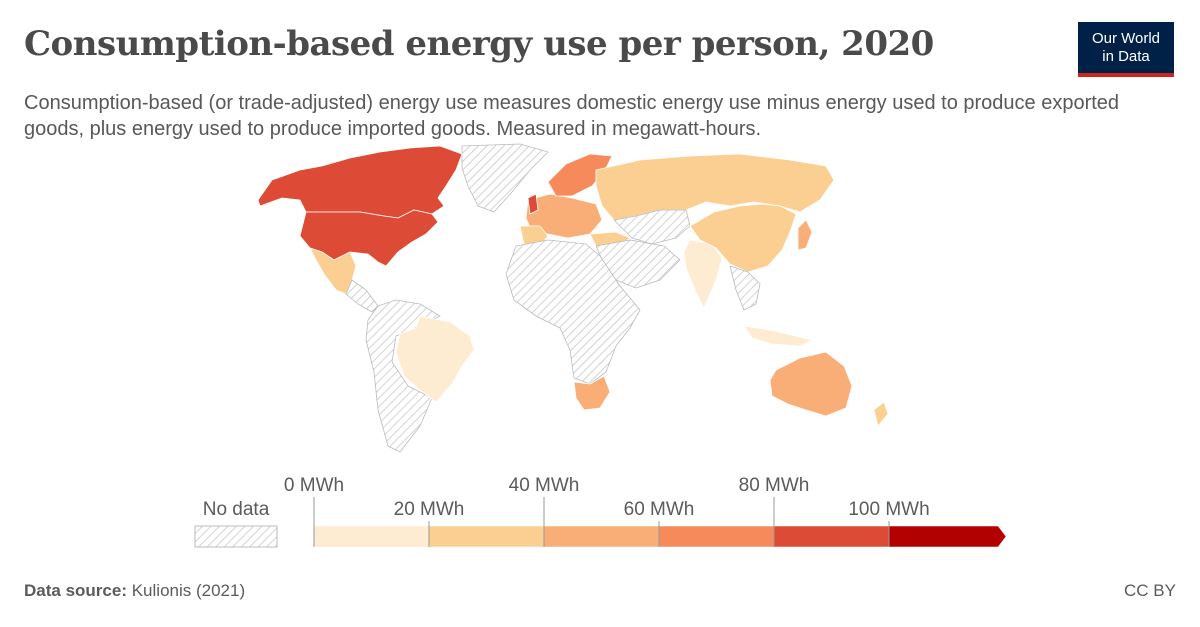  I want to click on country-canada, so click(360, 182).